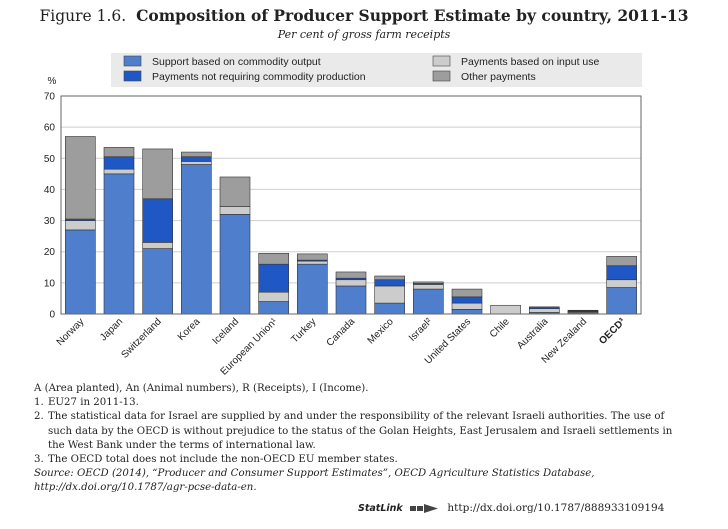  I want to click on x-tick-label: Norway, so click(71, 332).